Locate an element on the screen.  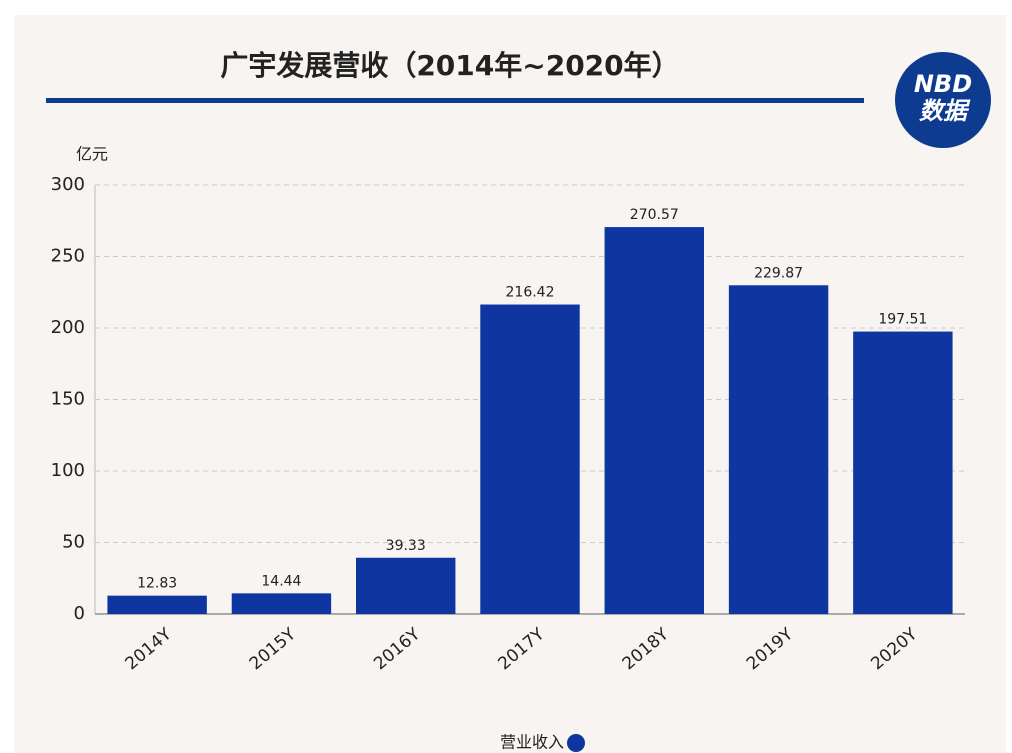
y-tick-label: 0 is located at coordinates (79, 613).